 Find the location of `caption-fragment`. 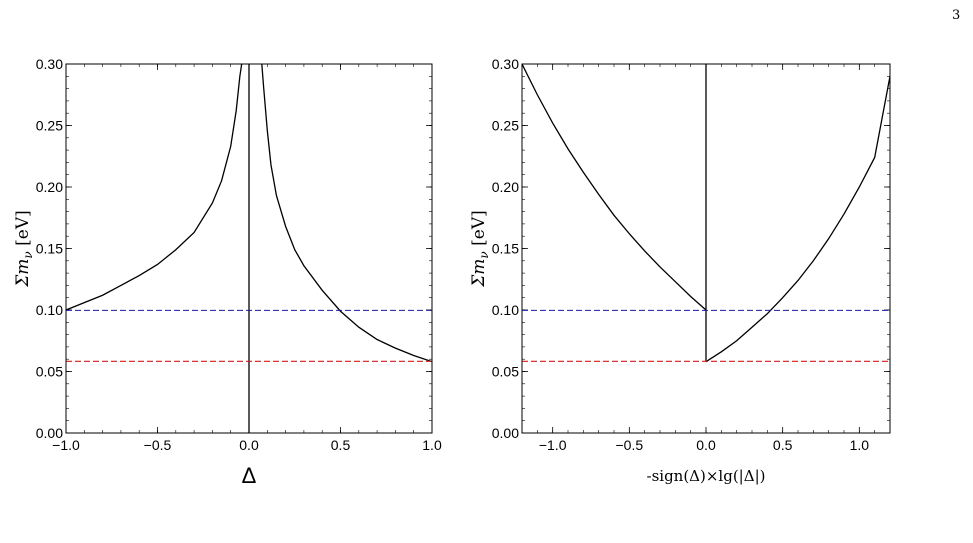

caption-fragment is located at coordinates (615, 534).